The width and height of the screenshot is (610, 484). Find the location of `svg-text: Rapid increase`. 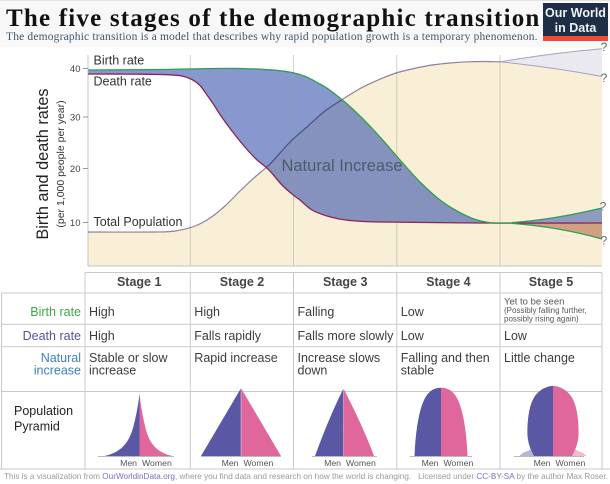

svg-text: Rapid increase is located at coordinates (235, 358).